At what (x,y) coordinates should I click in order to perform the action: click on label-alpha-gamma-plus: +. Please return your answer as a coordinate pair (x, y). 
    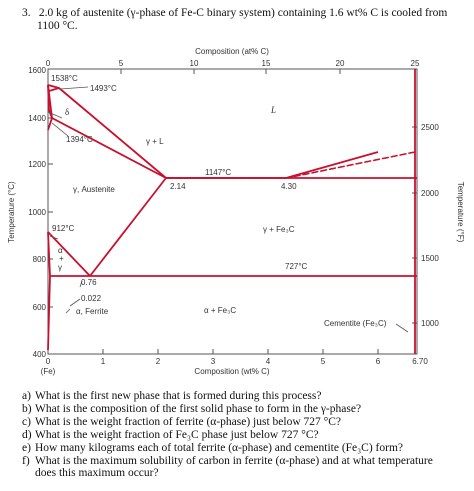
    Looking at the image, I should click on (61, 258).